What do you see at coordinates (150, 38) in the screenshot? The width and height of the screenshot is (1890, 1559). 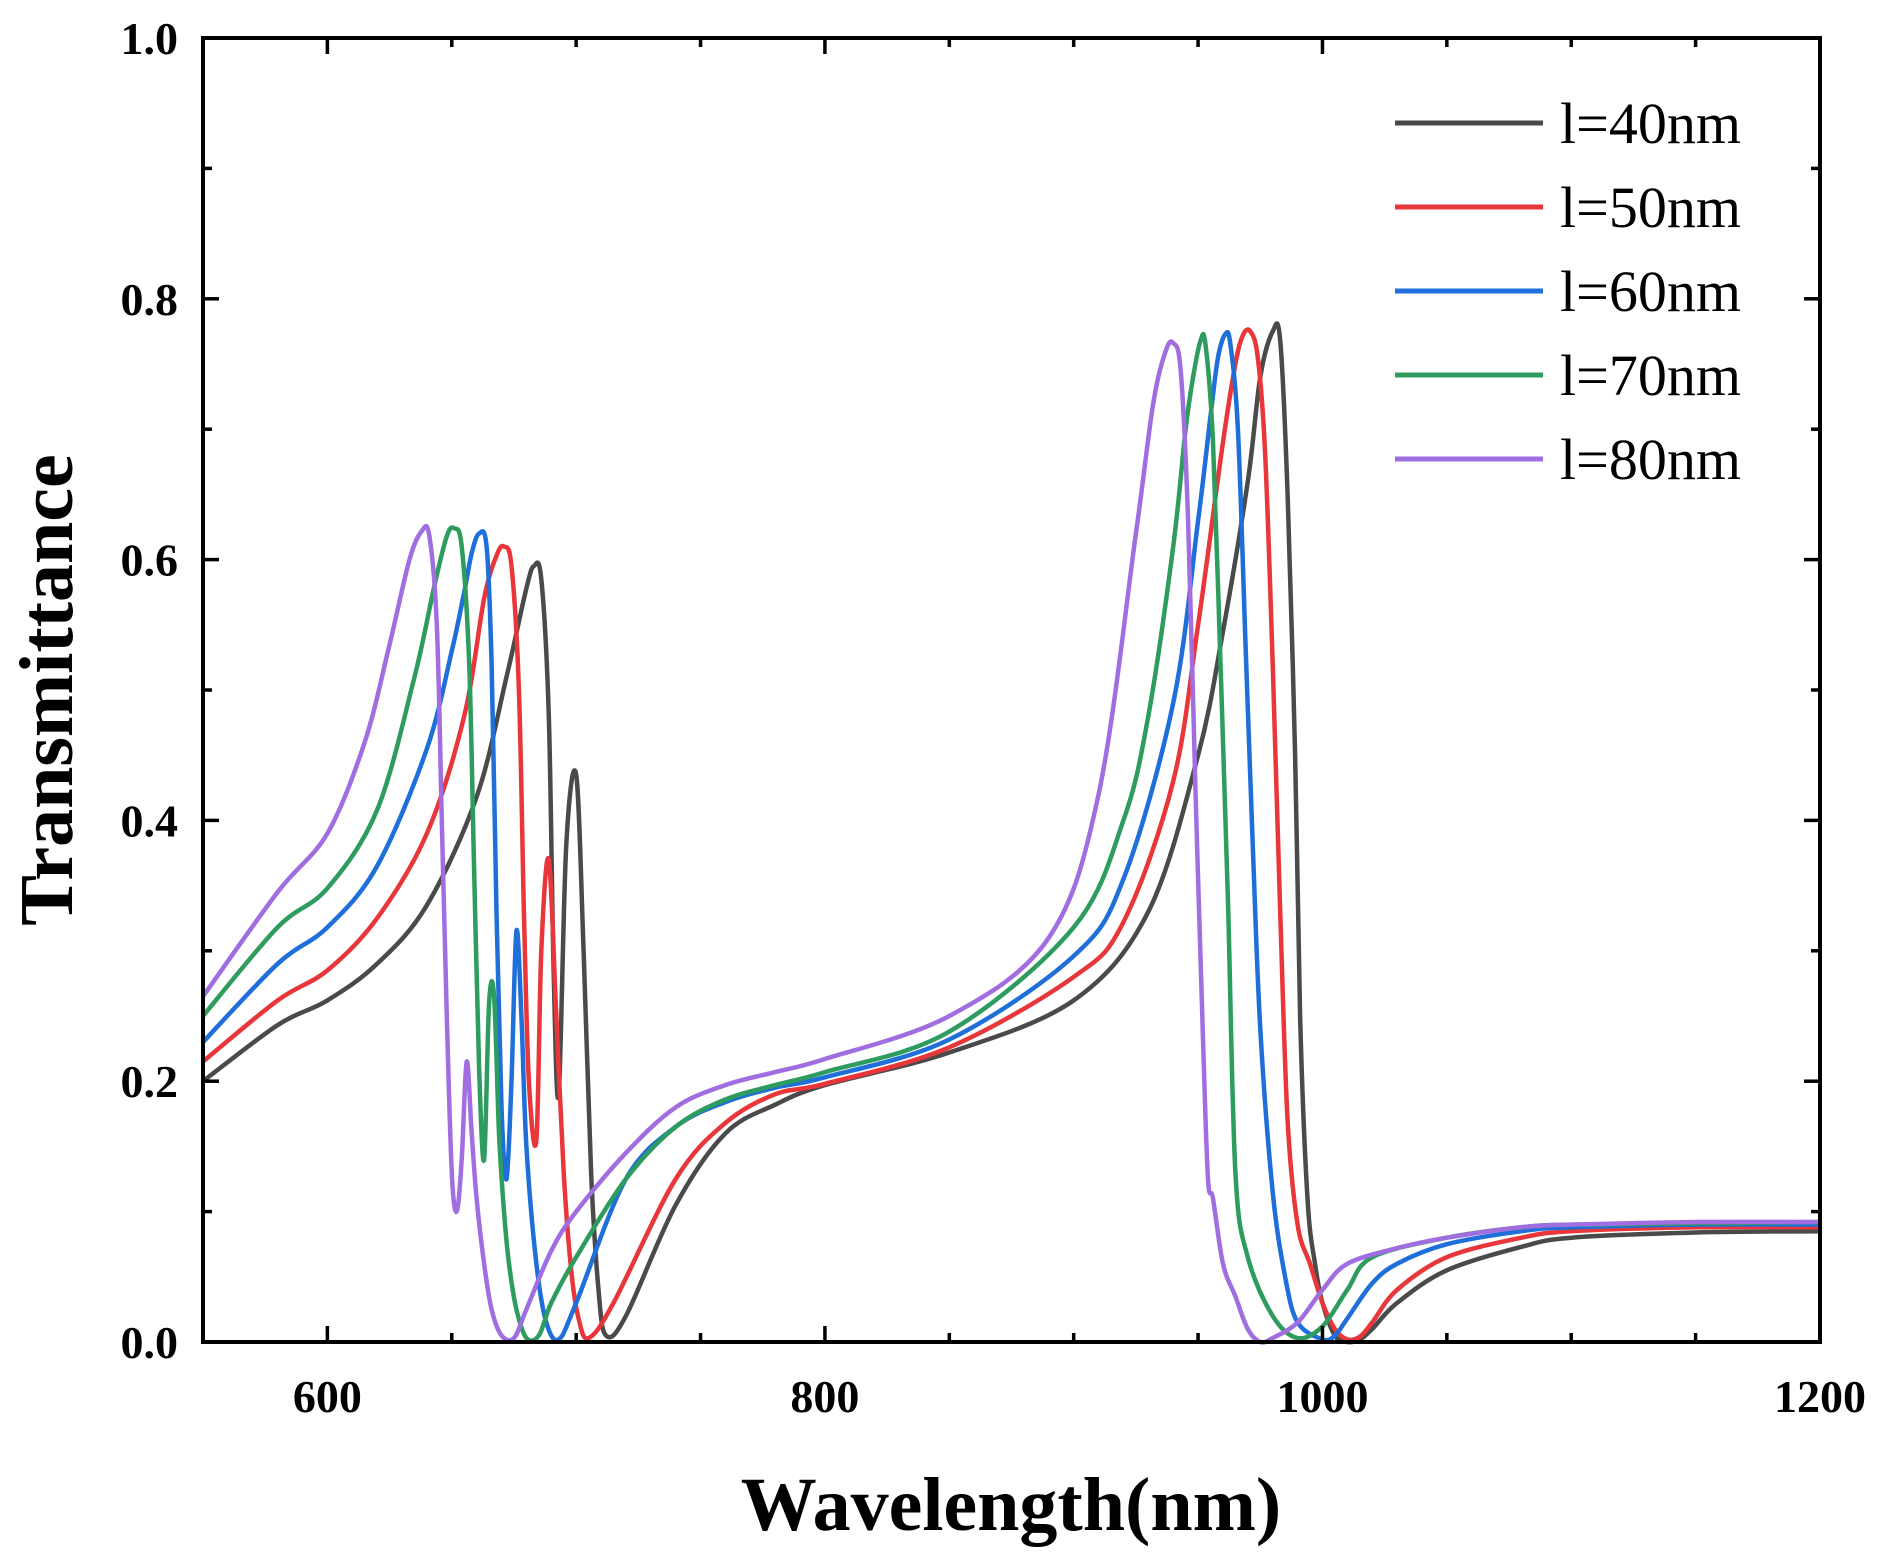 I see `y-tick-label: 1.0` at bounding box center [150, 38].